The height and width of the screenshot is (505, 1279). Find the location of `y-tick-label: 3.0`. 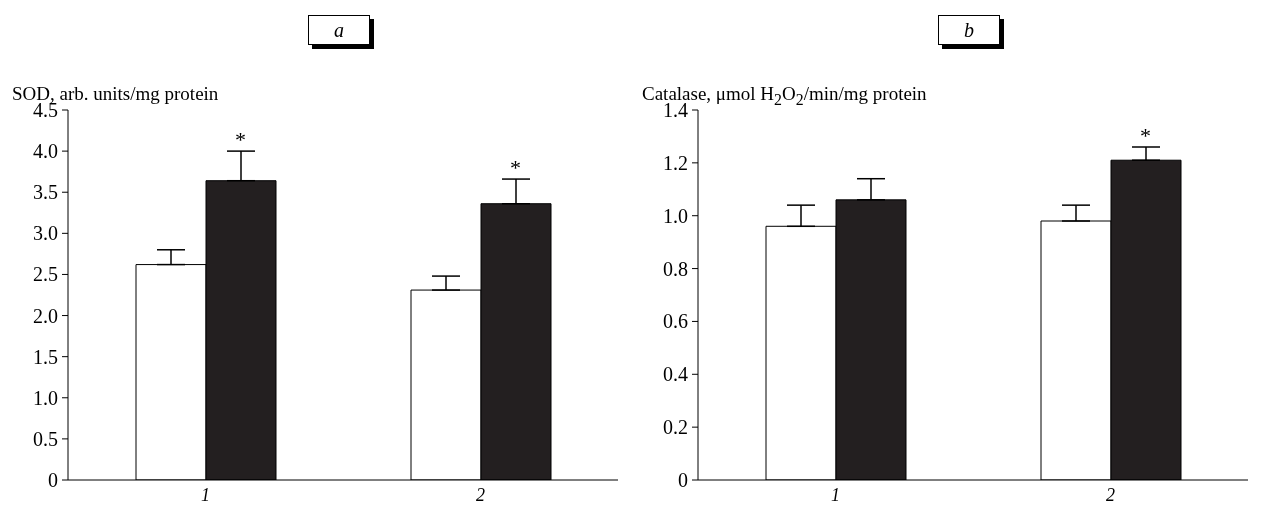

y-tick-label: 3.0 is located at coordinates (45, 233).